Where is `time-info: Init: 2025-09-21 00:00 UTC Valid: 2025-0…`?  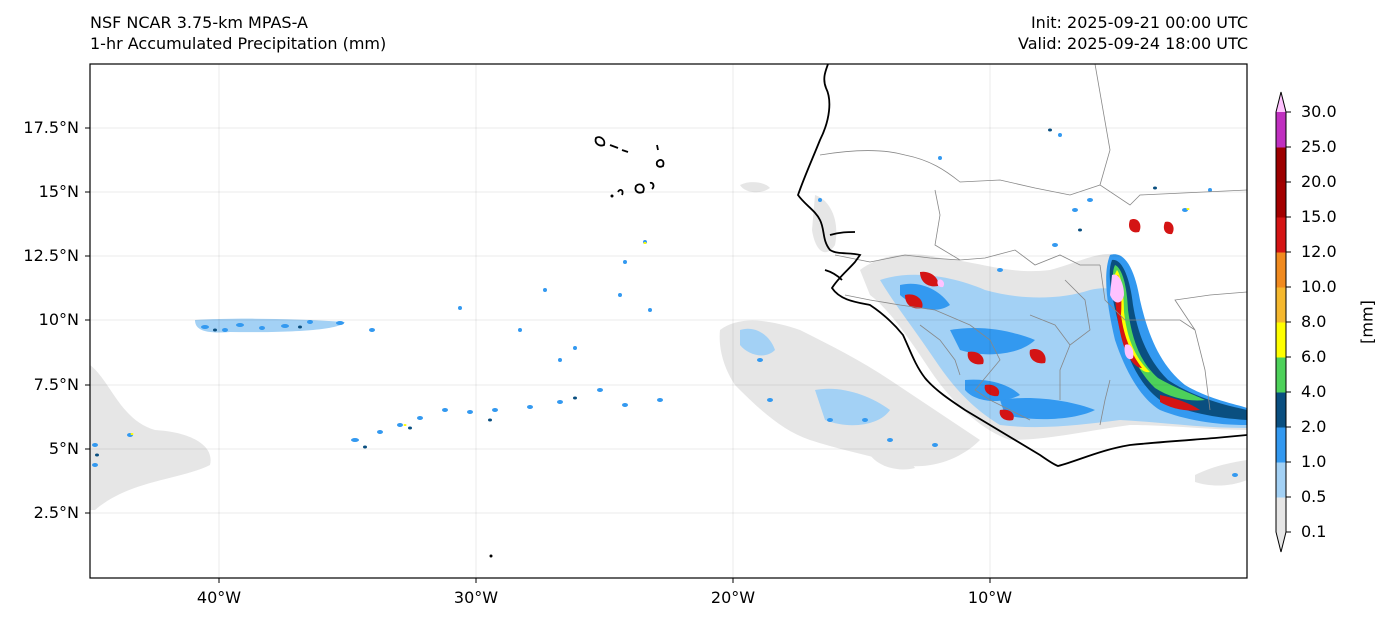 time-info: Init: 2025-09-21 00:00 UTC Valid: 2025-0… is located at coordinates (1133, 33).